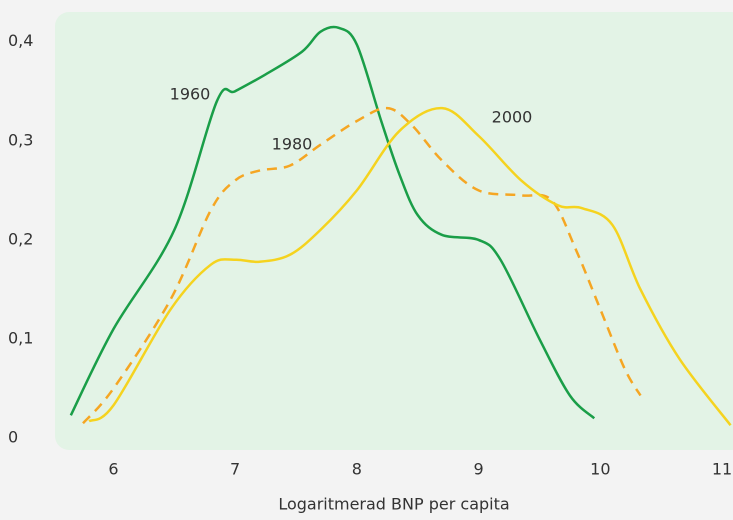  I want to click on x-axis-label: Logaritmerad BNP per capita, so click(393, 504).